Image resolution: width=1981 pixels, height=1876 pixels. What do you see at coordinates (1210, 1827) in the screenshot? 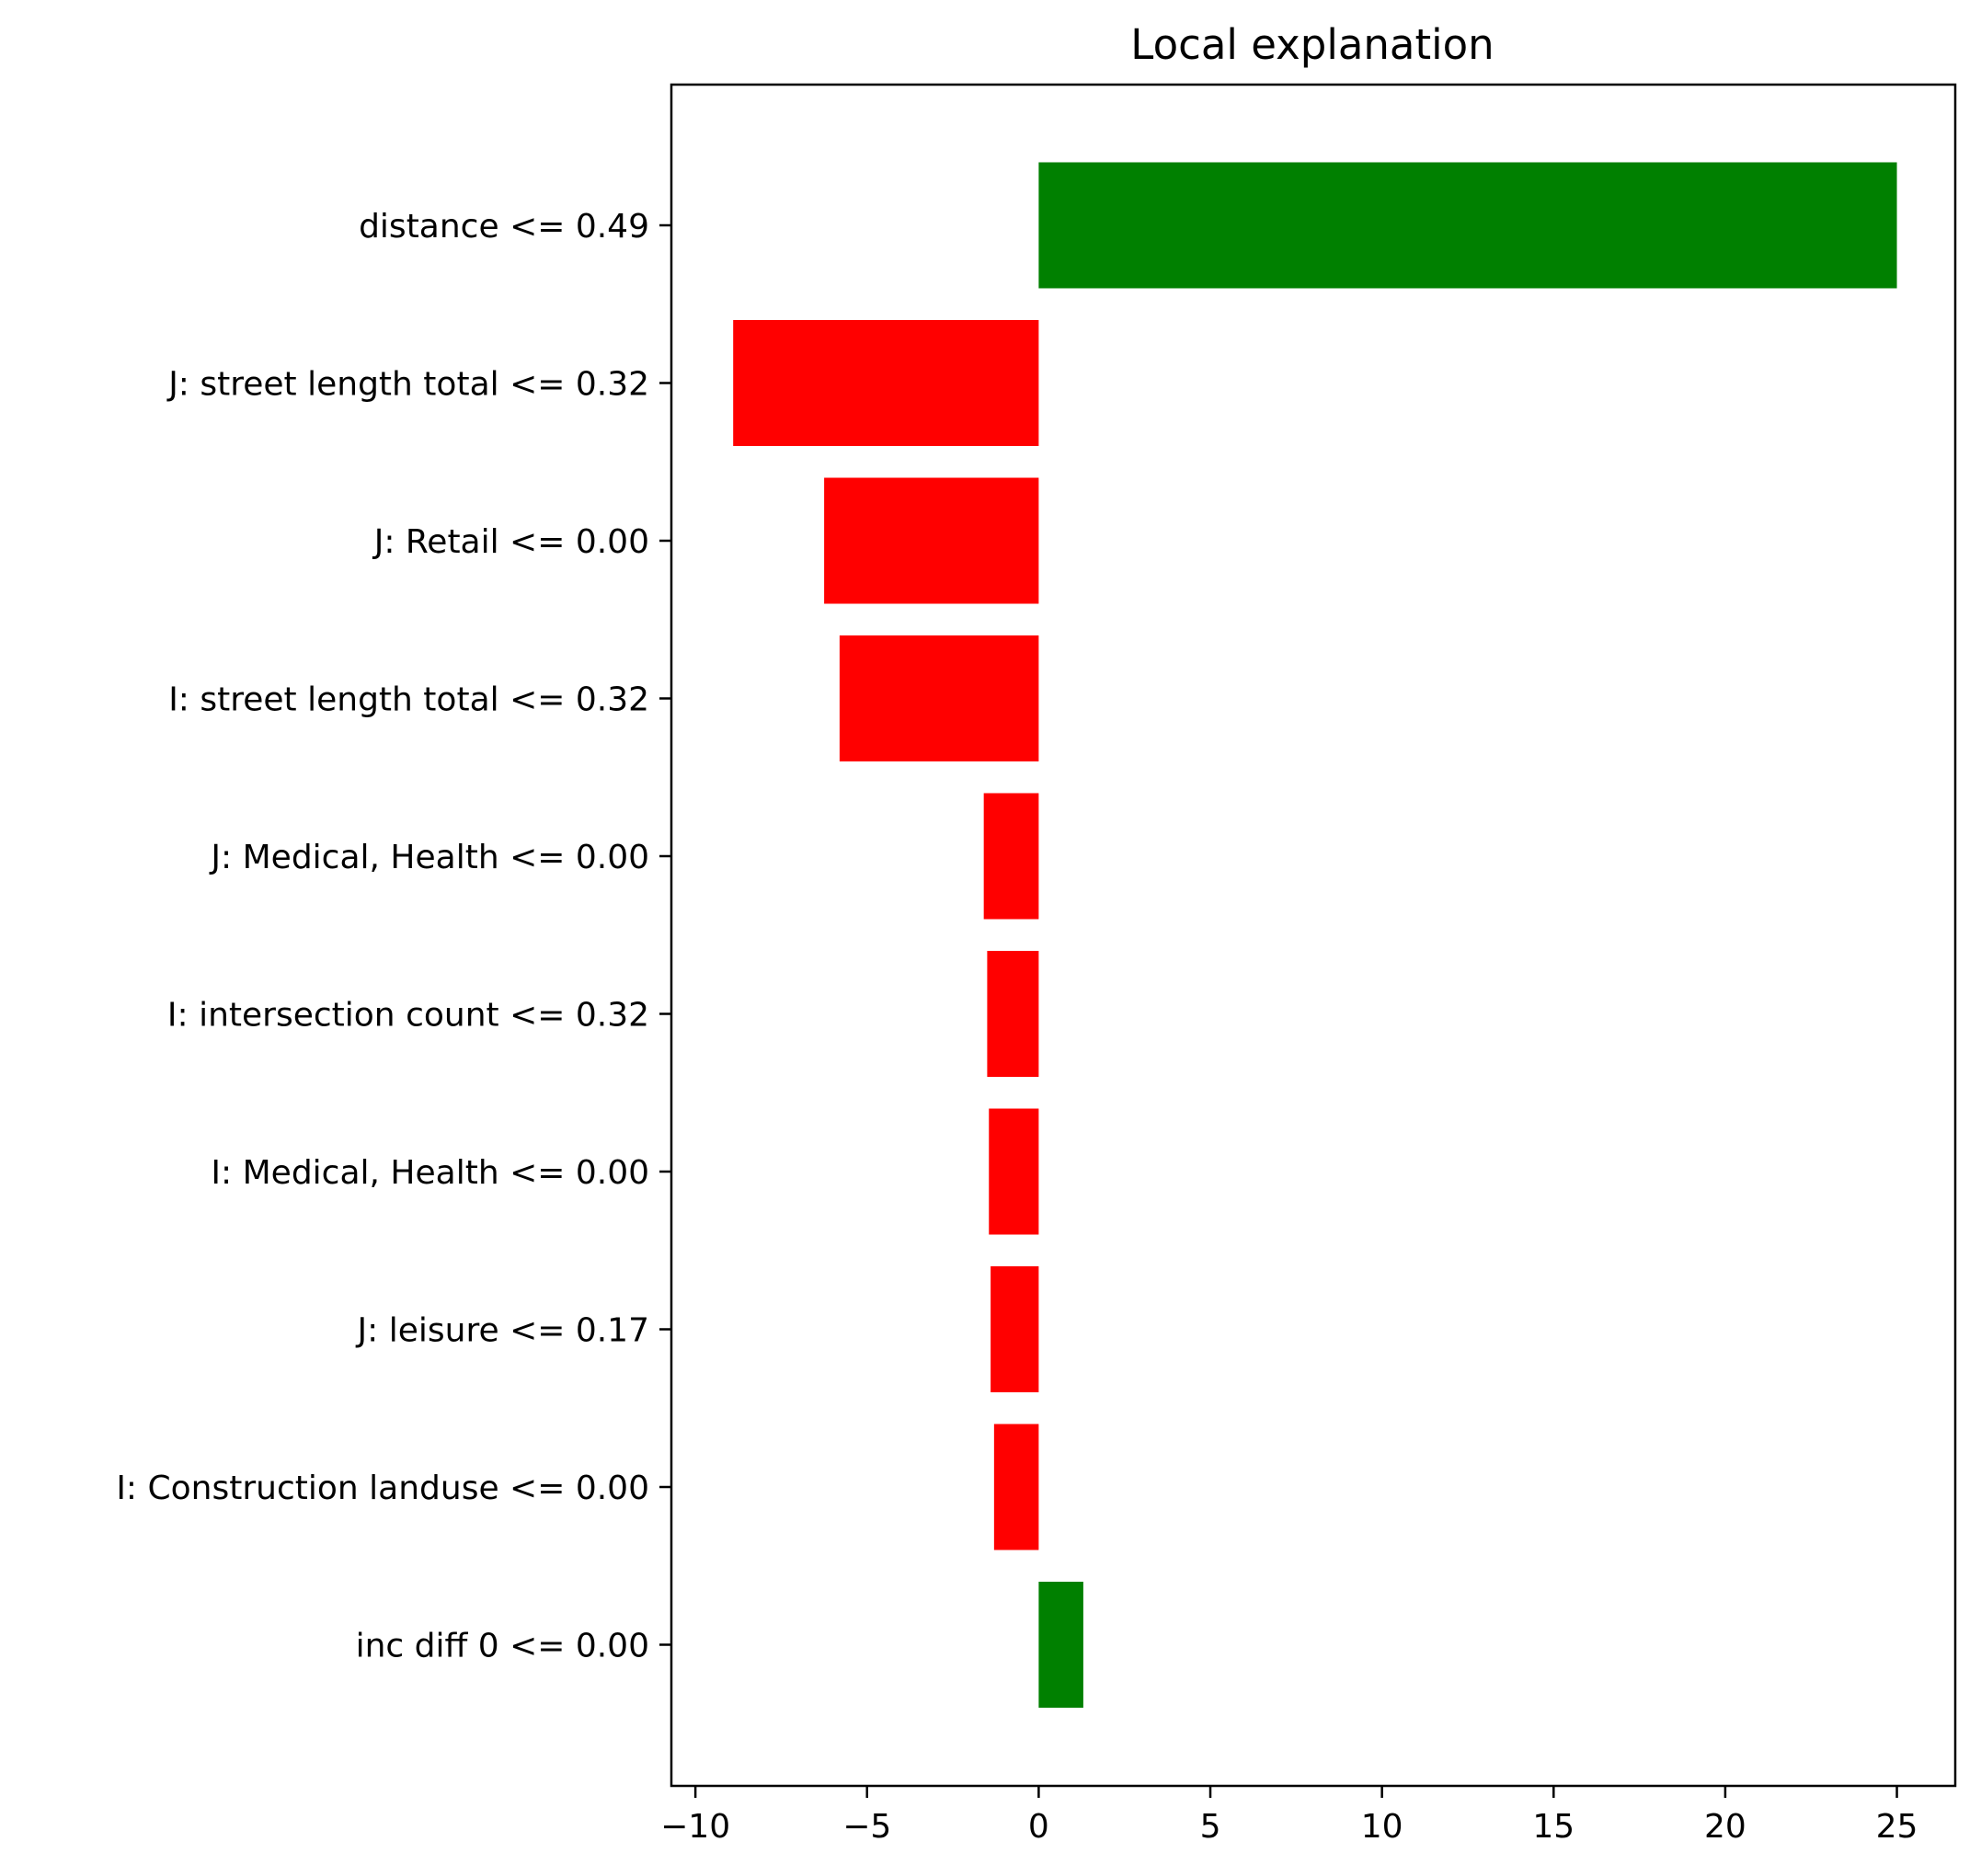
I see `x-tick-label: 5` at bounding box center [1210, 1827].